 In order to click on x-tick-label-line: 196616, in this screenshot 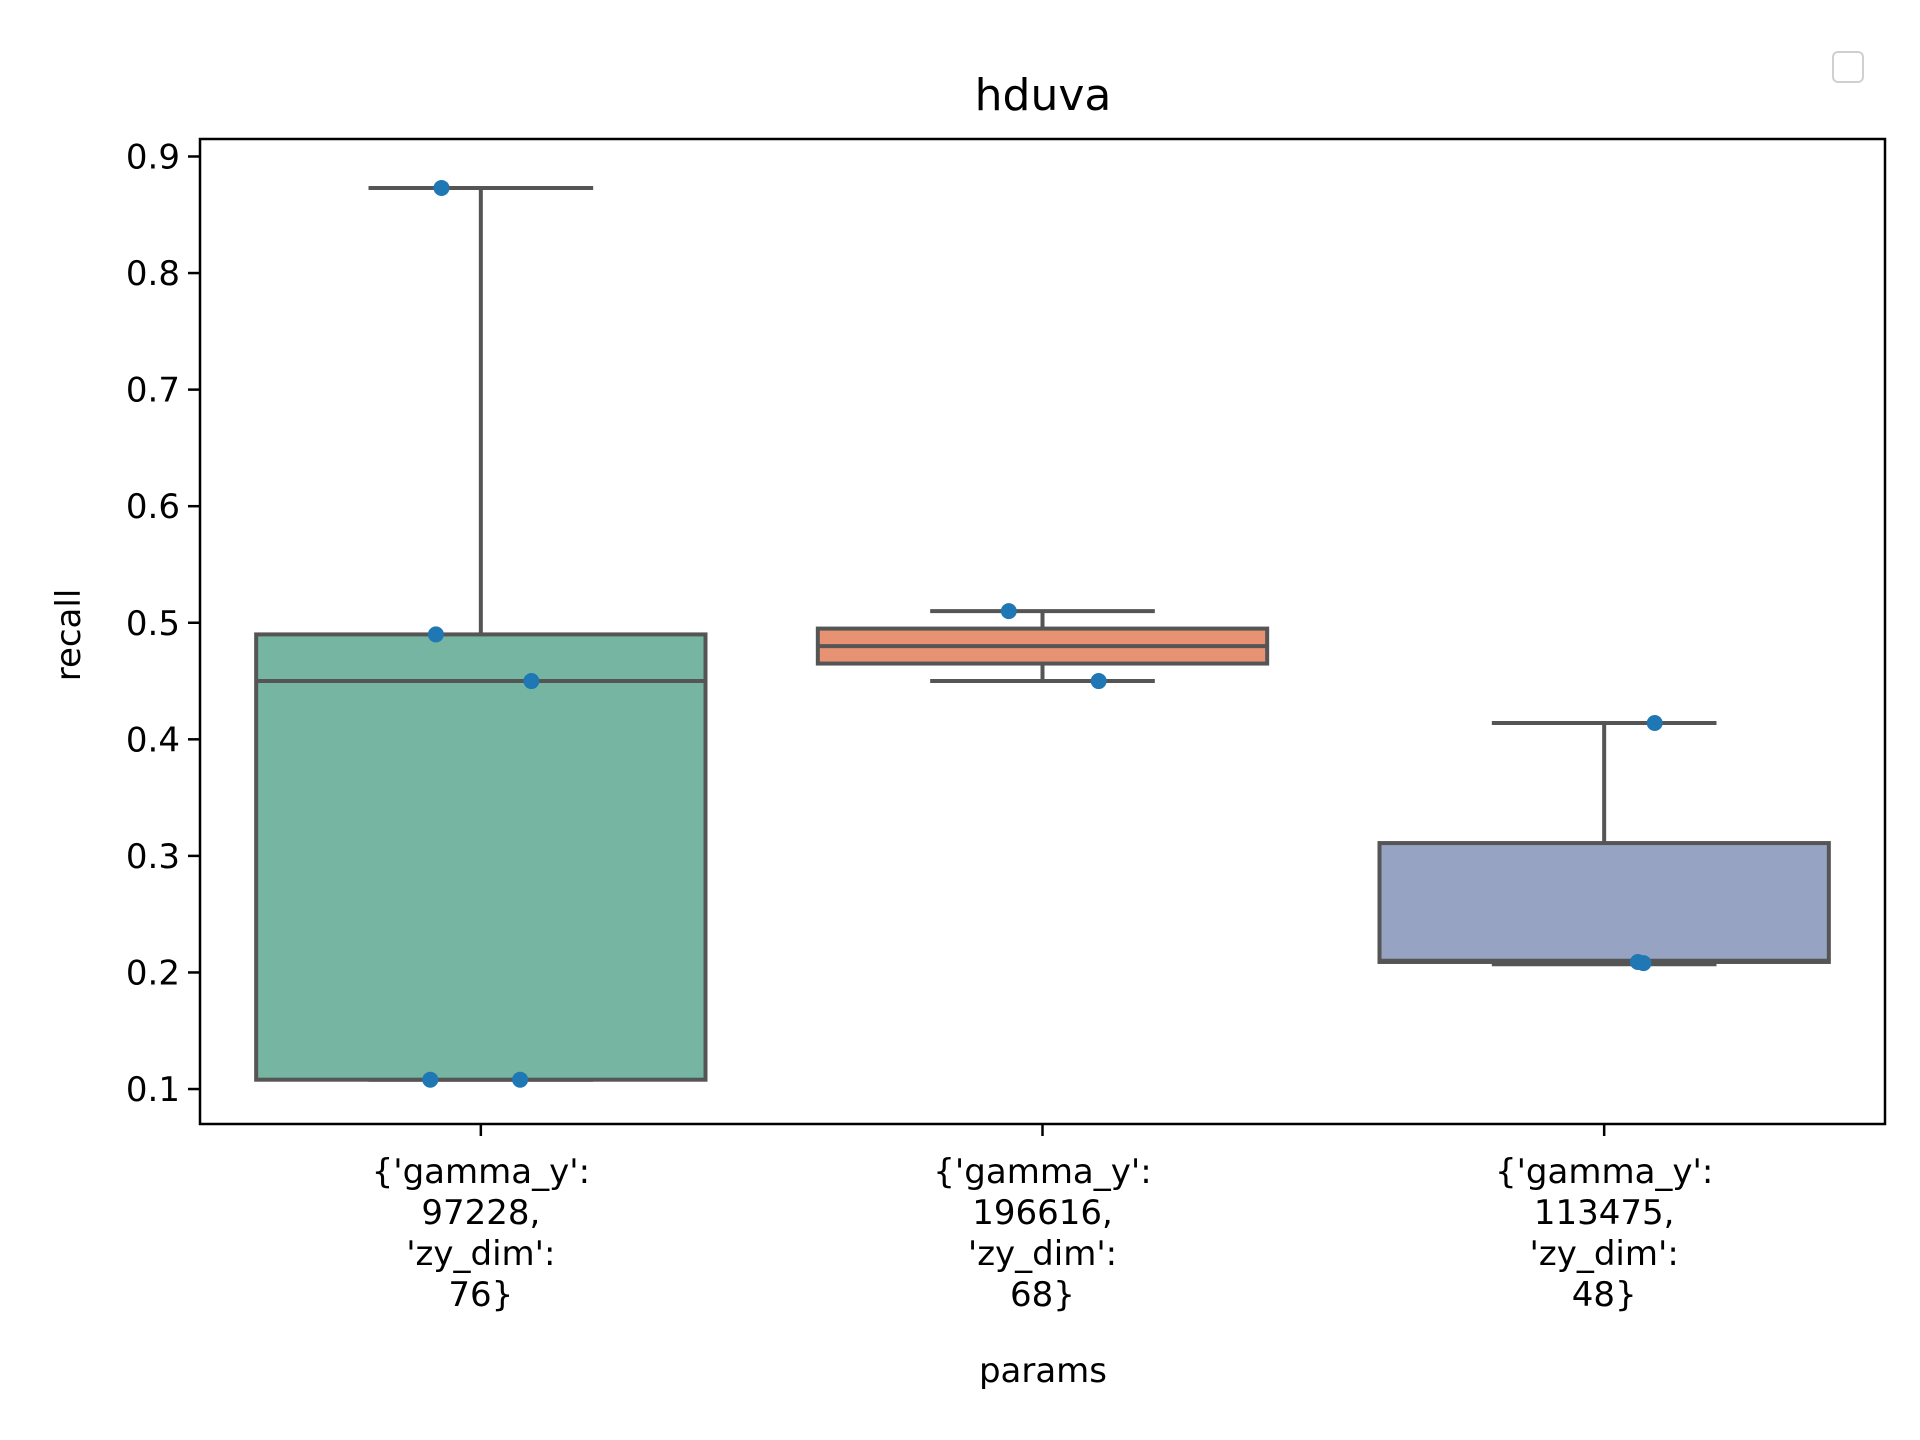, I will do `click(1042, 1213)`.